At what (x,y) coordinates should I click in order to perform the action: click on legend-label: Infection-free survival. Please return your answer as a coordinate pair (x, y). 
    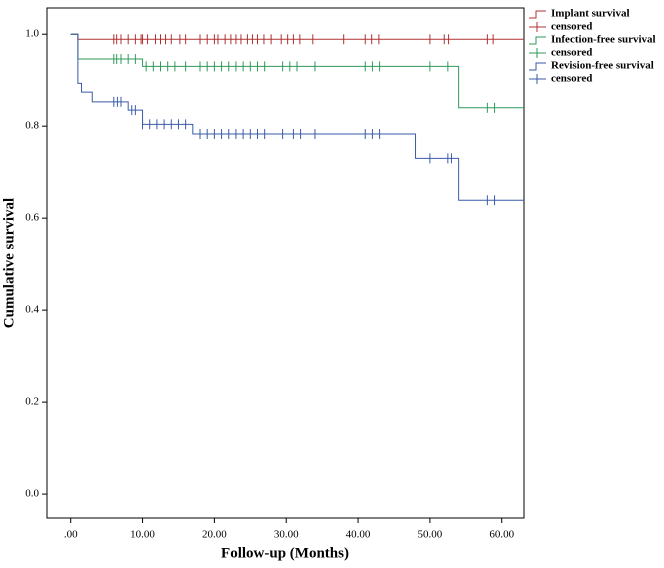
    Looking at the image, I should click on (603, 40).